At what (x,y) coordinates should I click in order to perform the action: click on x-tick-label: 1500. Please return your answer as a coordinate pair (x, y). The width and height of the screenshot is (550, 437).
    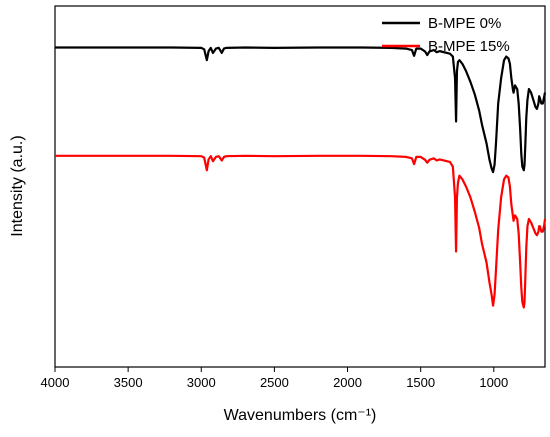
    Looking at the image, I should click on (420, 382).